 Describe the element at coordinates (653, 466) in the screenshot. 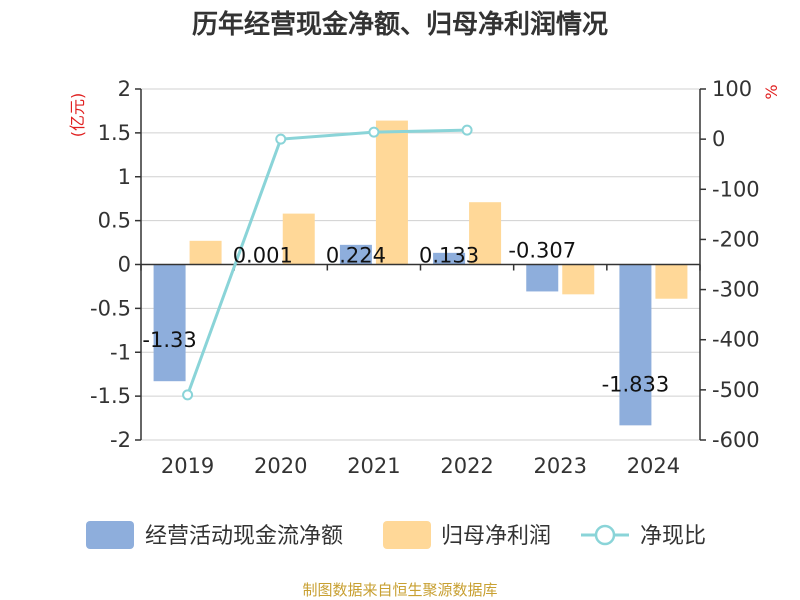

I see `x-tick-label: 2024` at that location.